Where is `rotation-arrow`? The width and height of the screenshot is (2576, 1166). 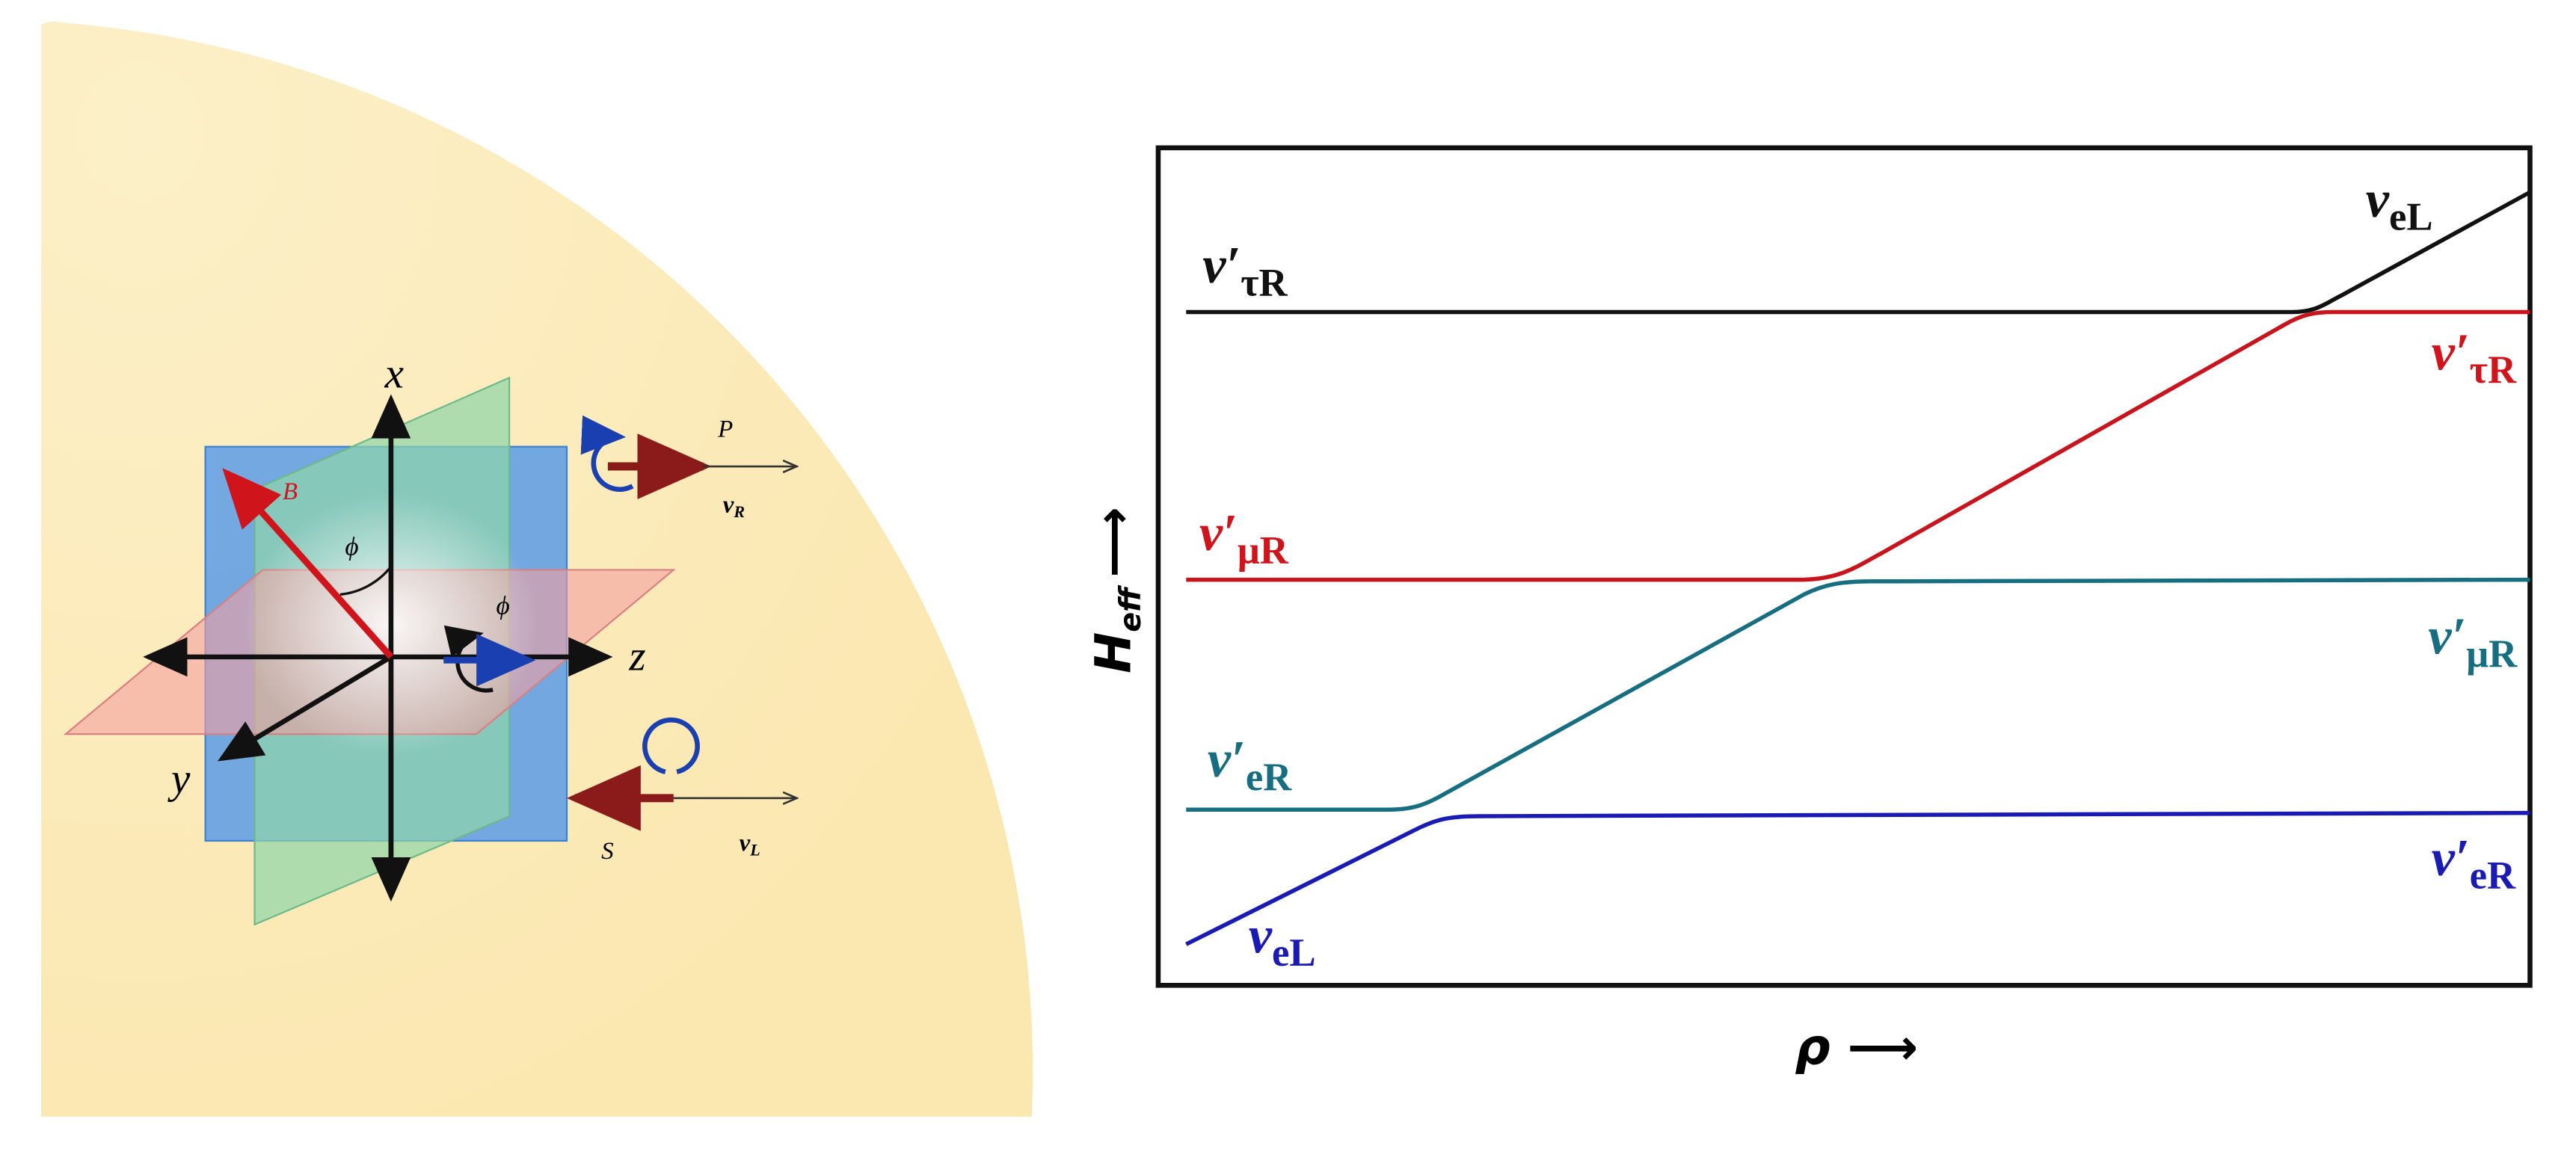
rotation-arrow is located at coordinates (468, 659).